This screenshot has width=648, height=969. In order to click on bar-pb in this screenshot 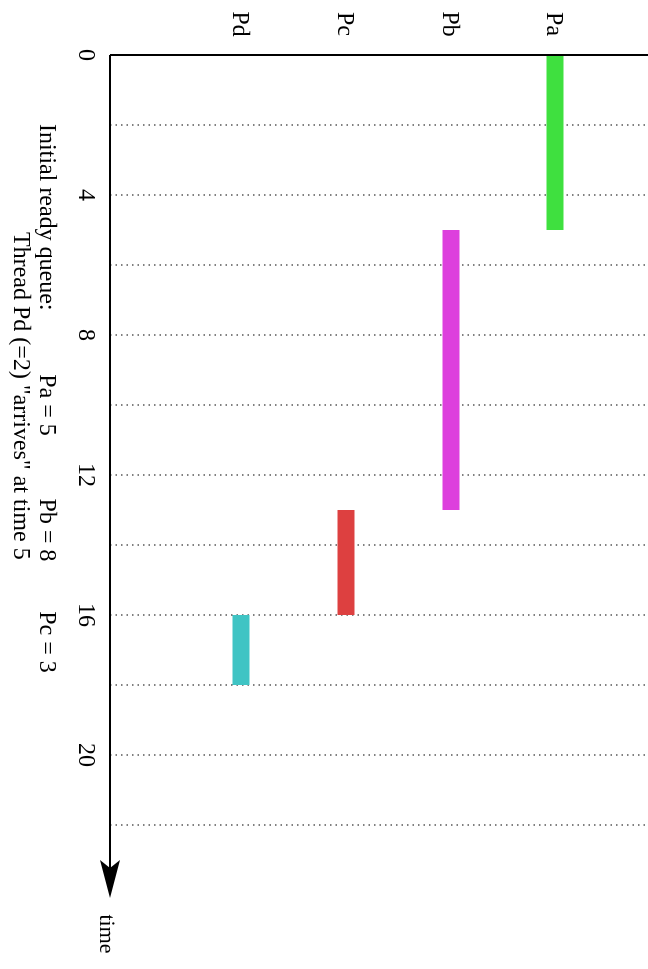, I will do `click(451, 370)`.